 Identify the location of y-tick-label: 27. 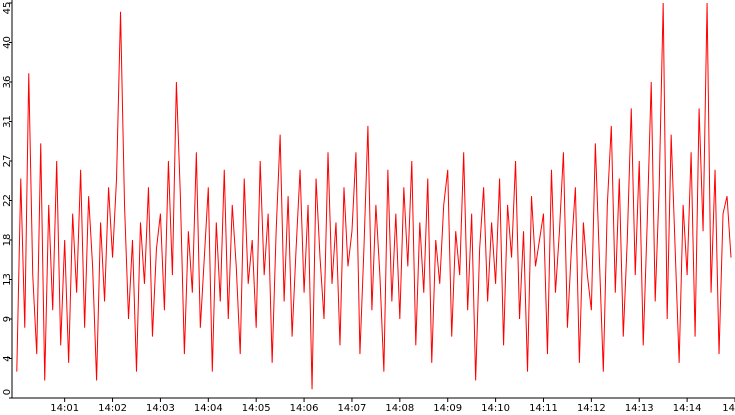
(7, 161).